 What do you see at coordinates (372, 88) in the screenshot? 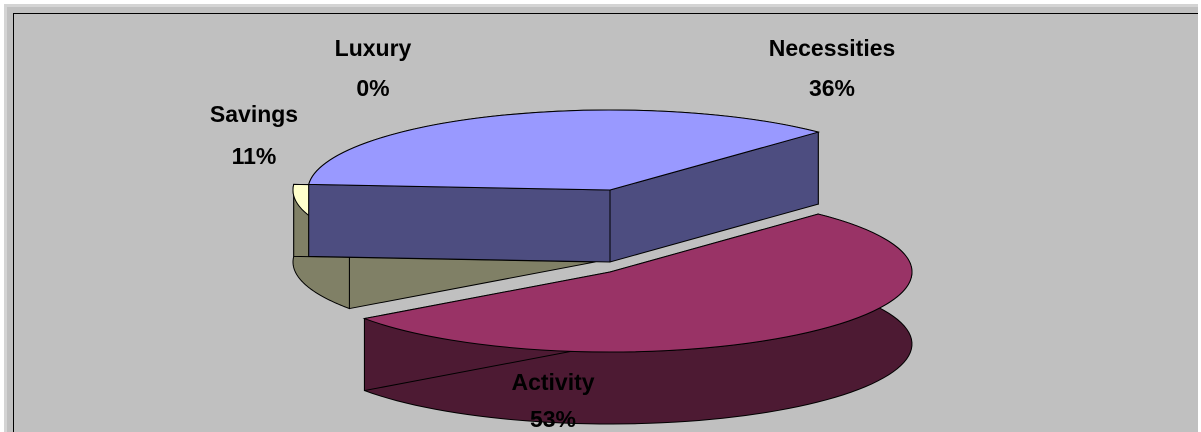
I see `slice-percent-luxury: 0%` at bounding box center [372, 88].